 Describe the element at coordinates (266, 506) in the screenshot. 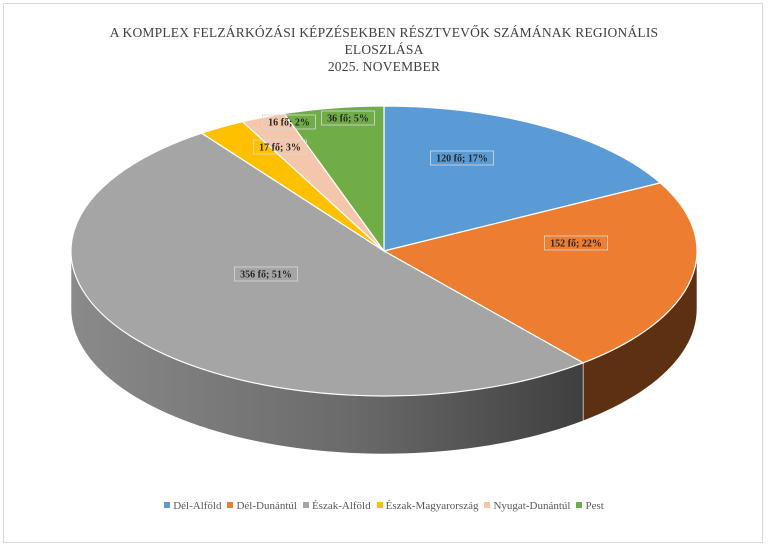

I see `legend-label: Dél-Dunántúl` at that location.